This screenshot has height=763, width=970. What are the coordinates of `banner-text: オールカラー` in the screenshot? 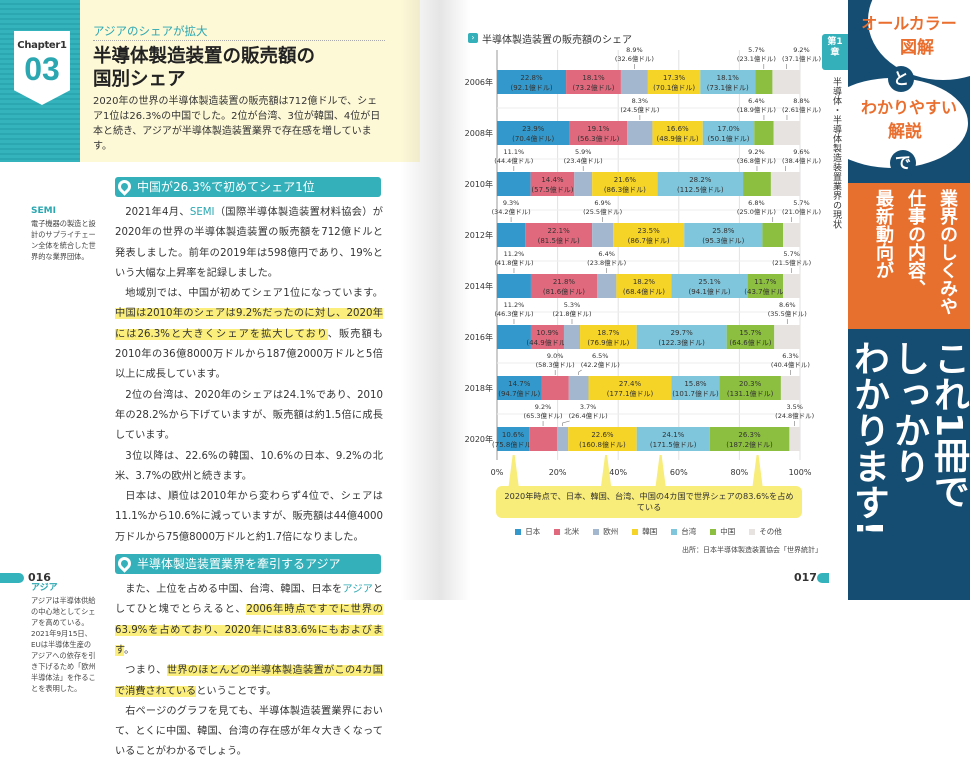 It's located at (909, 23).